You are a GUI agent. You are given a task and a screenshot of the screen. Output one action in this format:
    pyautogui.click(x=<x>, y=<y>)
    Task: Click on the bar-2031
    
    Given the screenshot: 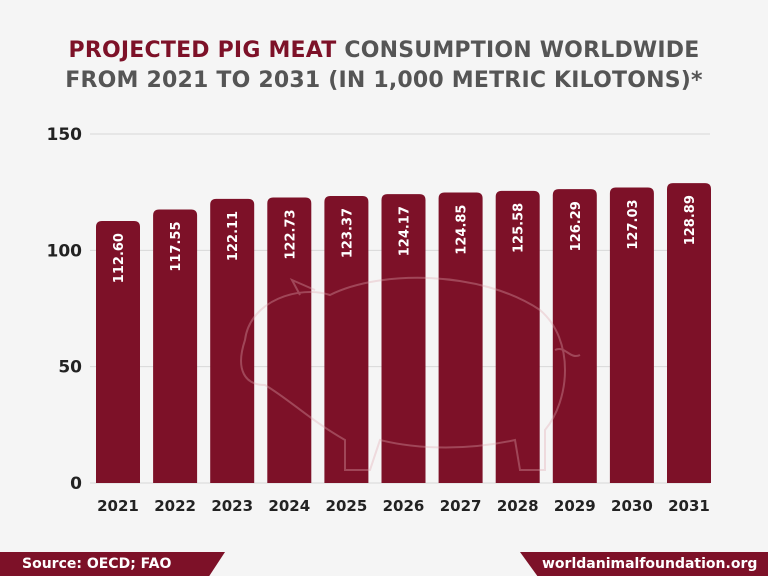 What is the action you would take?
    pyautogui.click(x=689, y=333)
    